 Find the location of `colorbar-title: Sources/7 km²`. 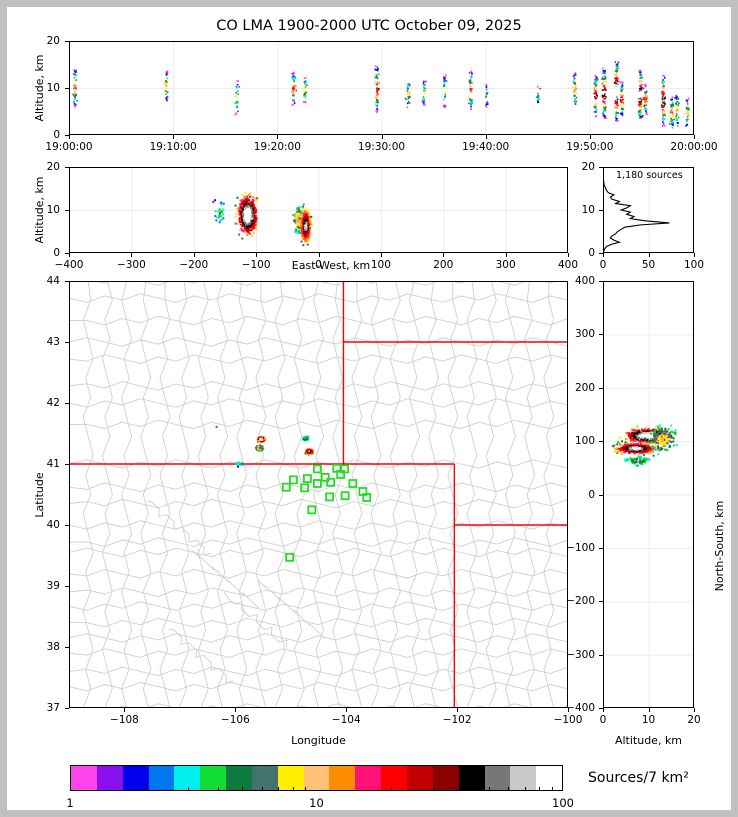

colorbar-title: Sources/7 km² is located at coordinates (638, 778).